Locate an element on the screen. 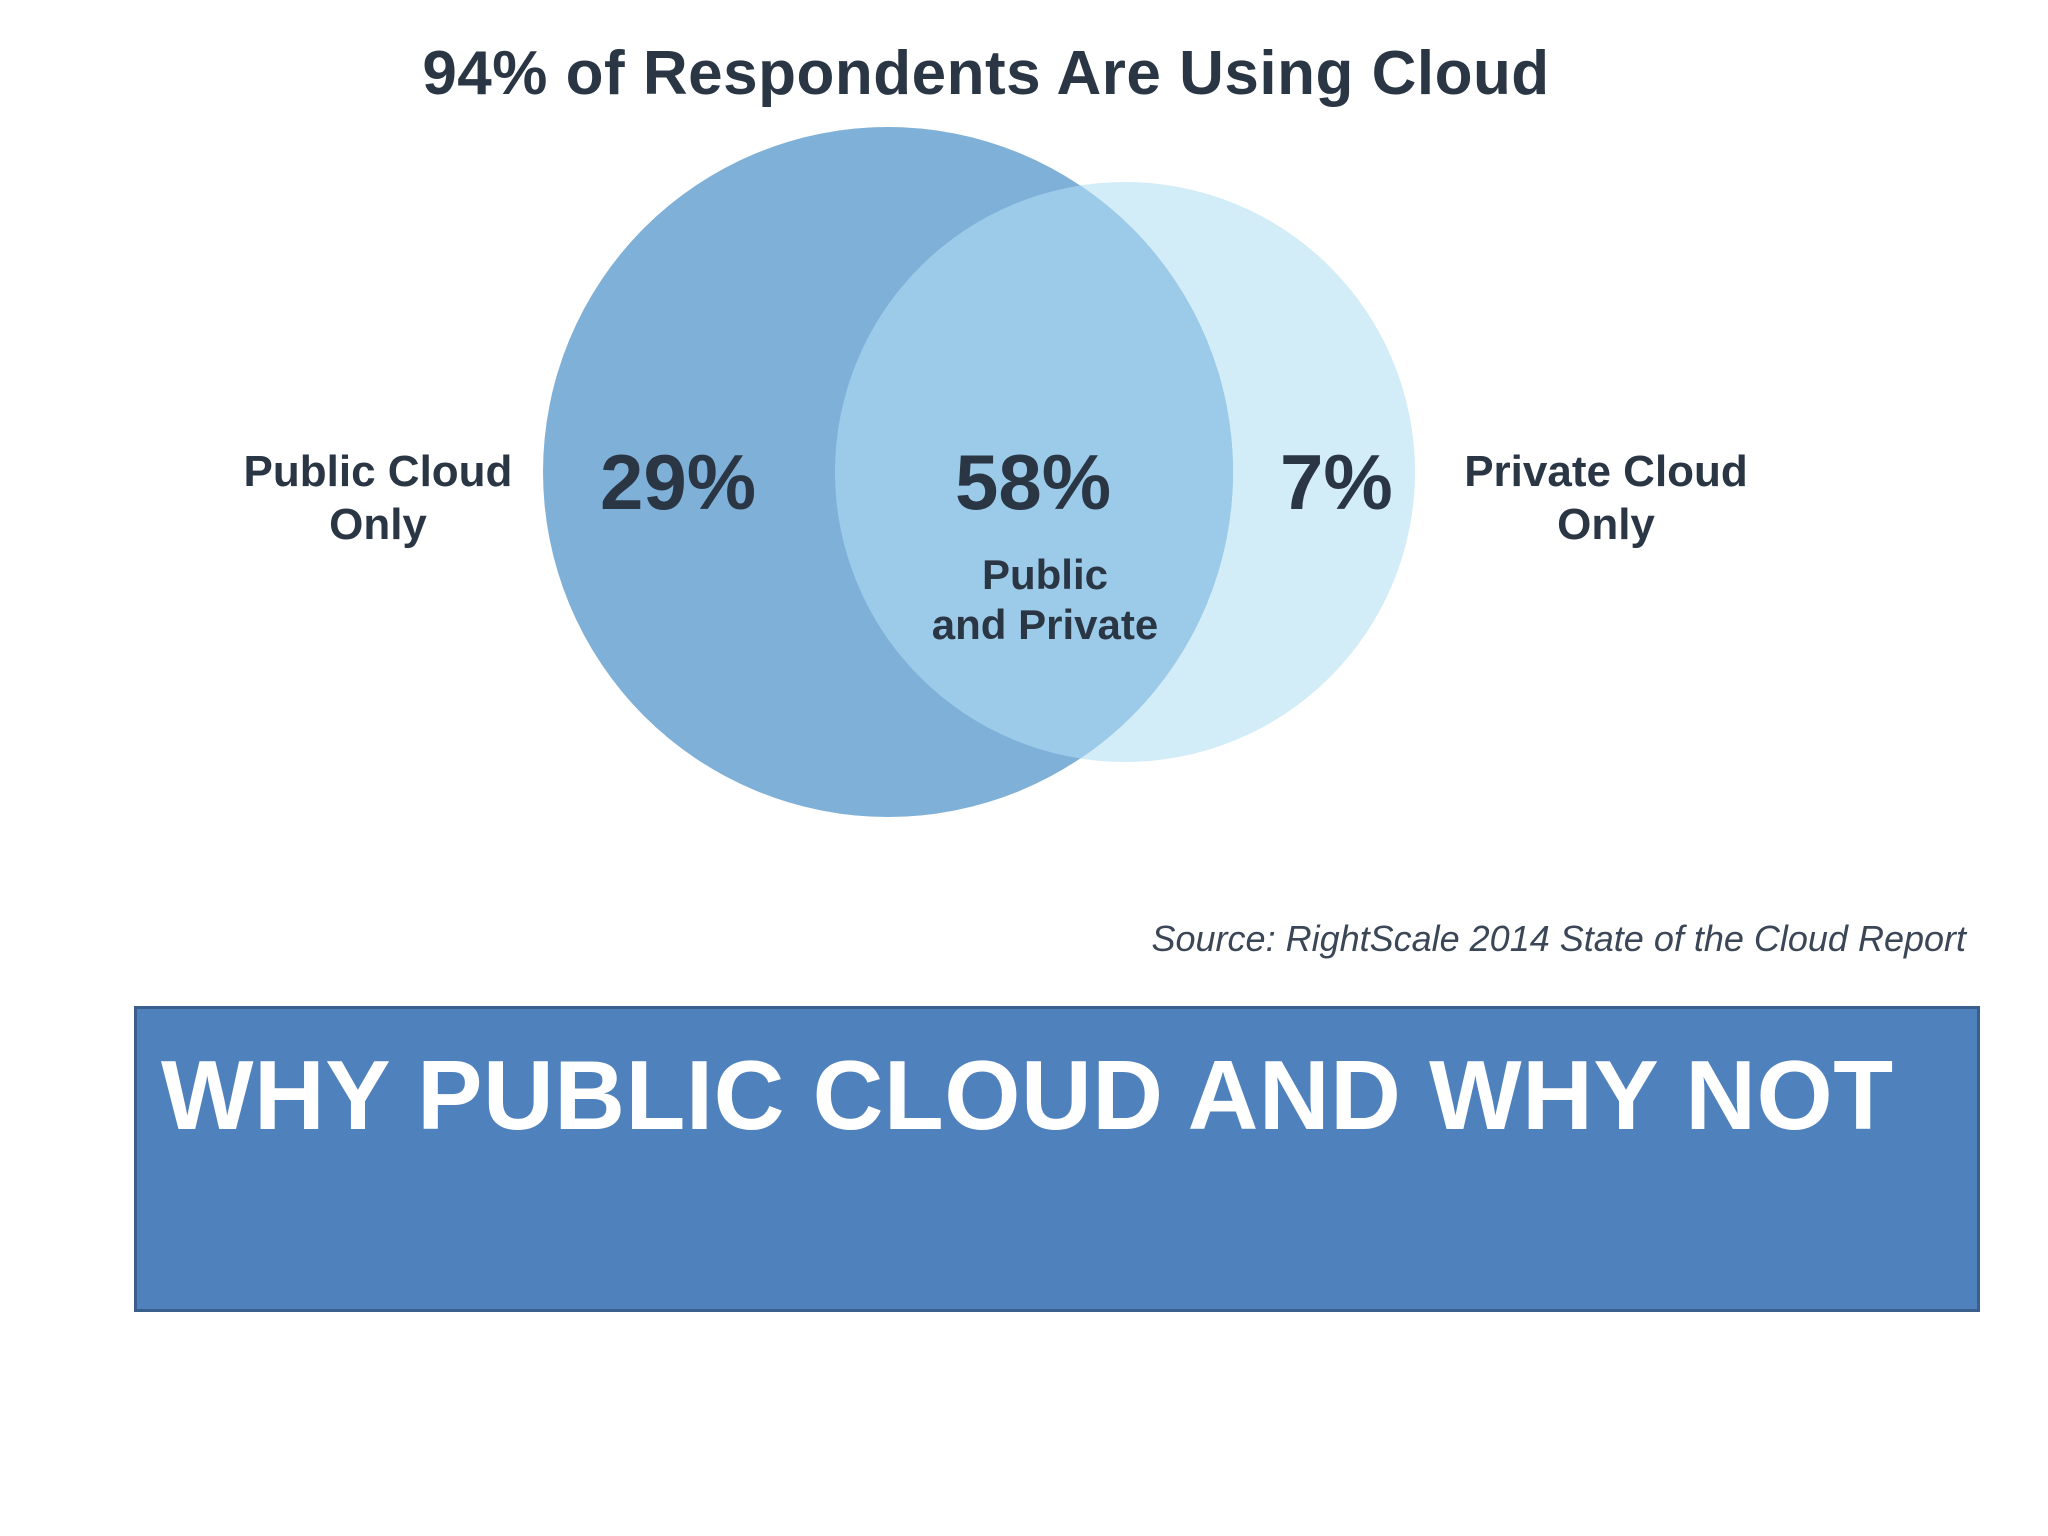 The width and height of the screenshot is (2048, 1536). public-cloud-only-label-line1: Public Cloud is located at coordinates (378, 471).